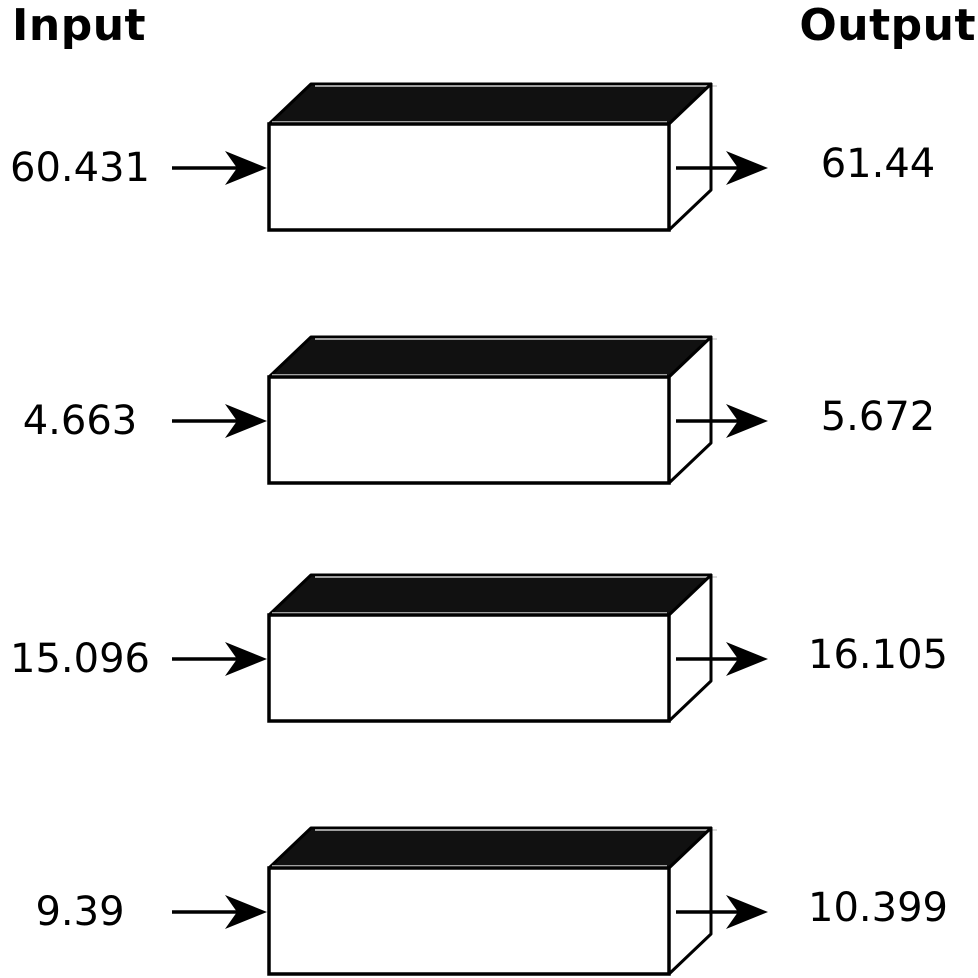  I want to click on input-value: 15.096, so click(80, 659).